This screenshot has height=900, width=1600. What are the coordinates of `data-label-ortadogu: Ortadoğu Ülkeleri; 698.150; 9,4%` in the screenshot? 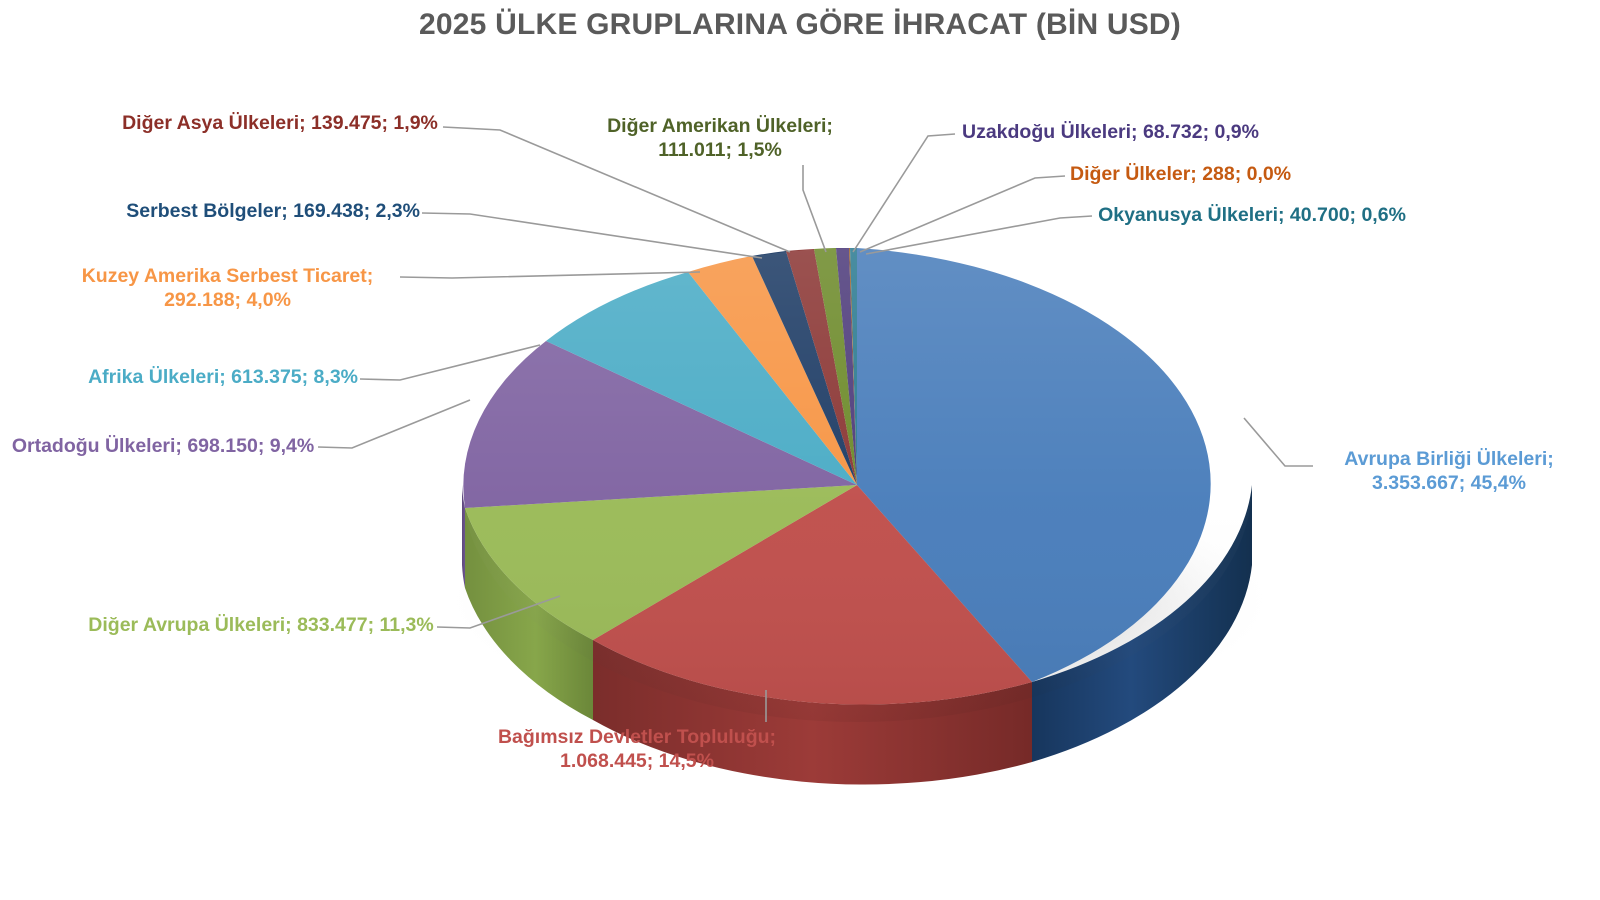 It's located at (163, 446).